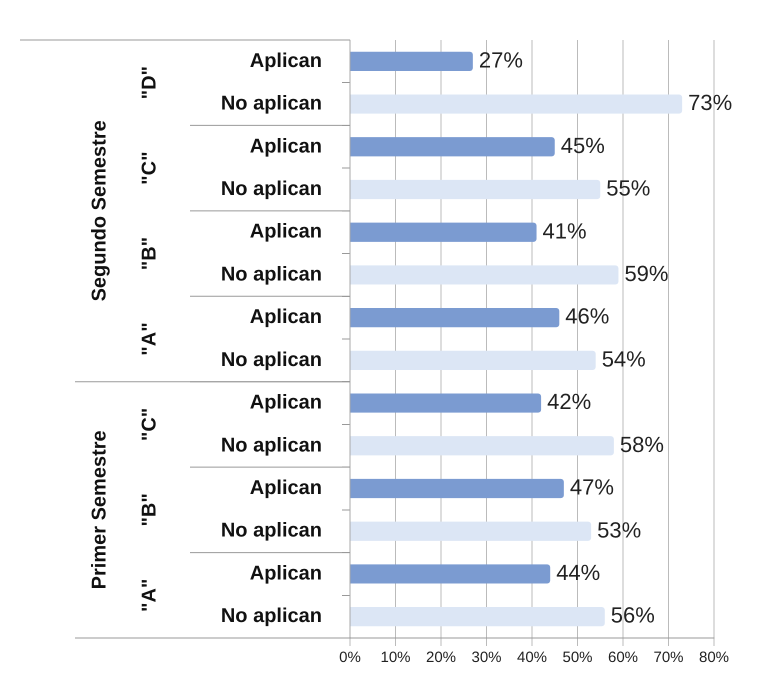 The height and width of the screenshot is (700, 759). I want to click on x-tick-label: 60%, so click(623, 657).